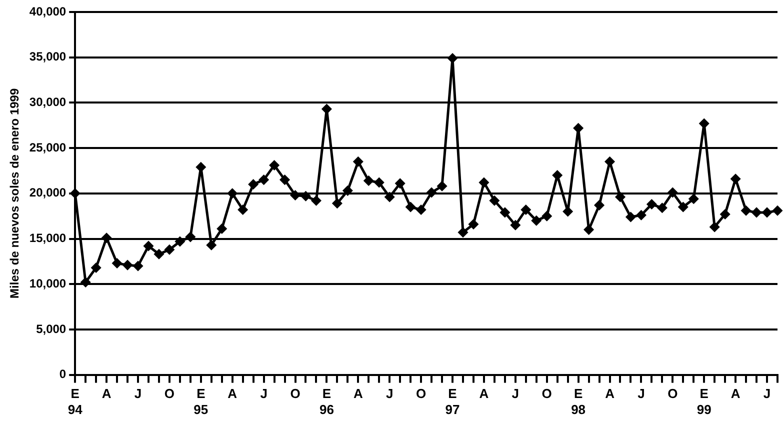  Describe the element at coordinates (62, 374) in the screenshot. I see `y-tick-label: 0` at that location.